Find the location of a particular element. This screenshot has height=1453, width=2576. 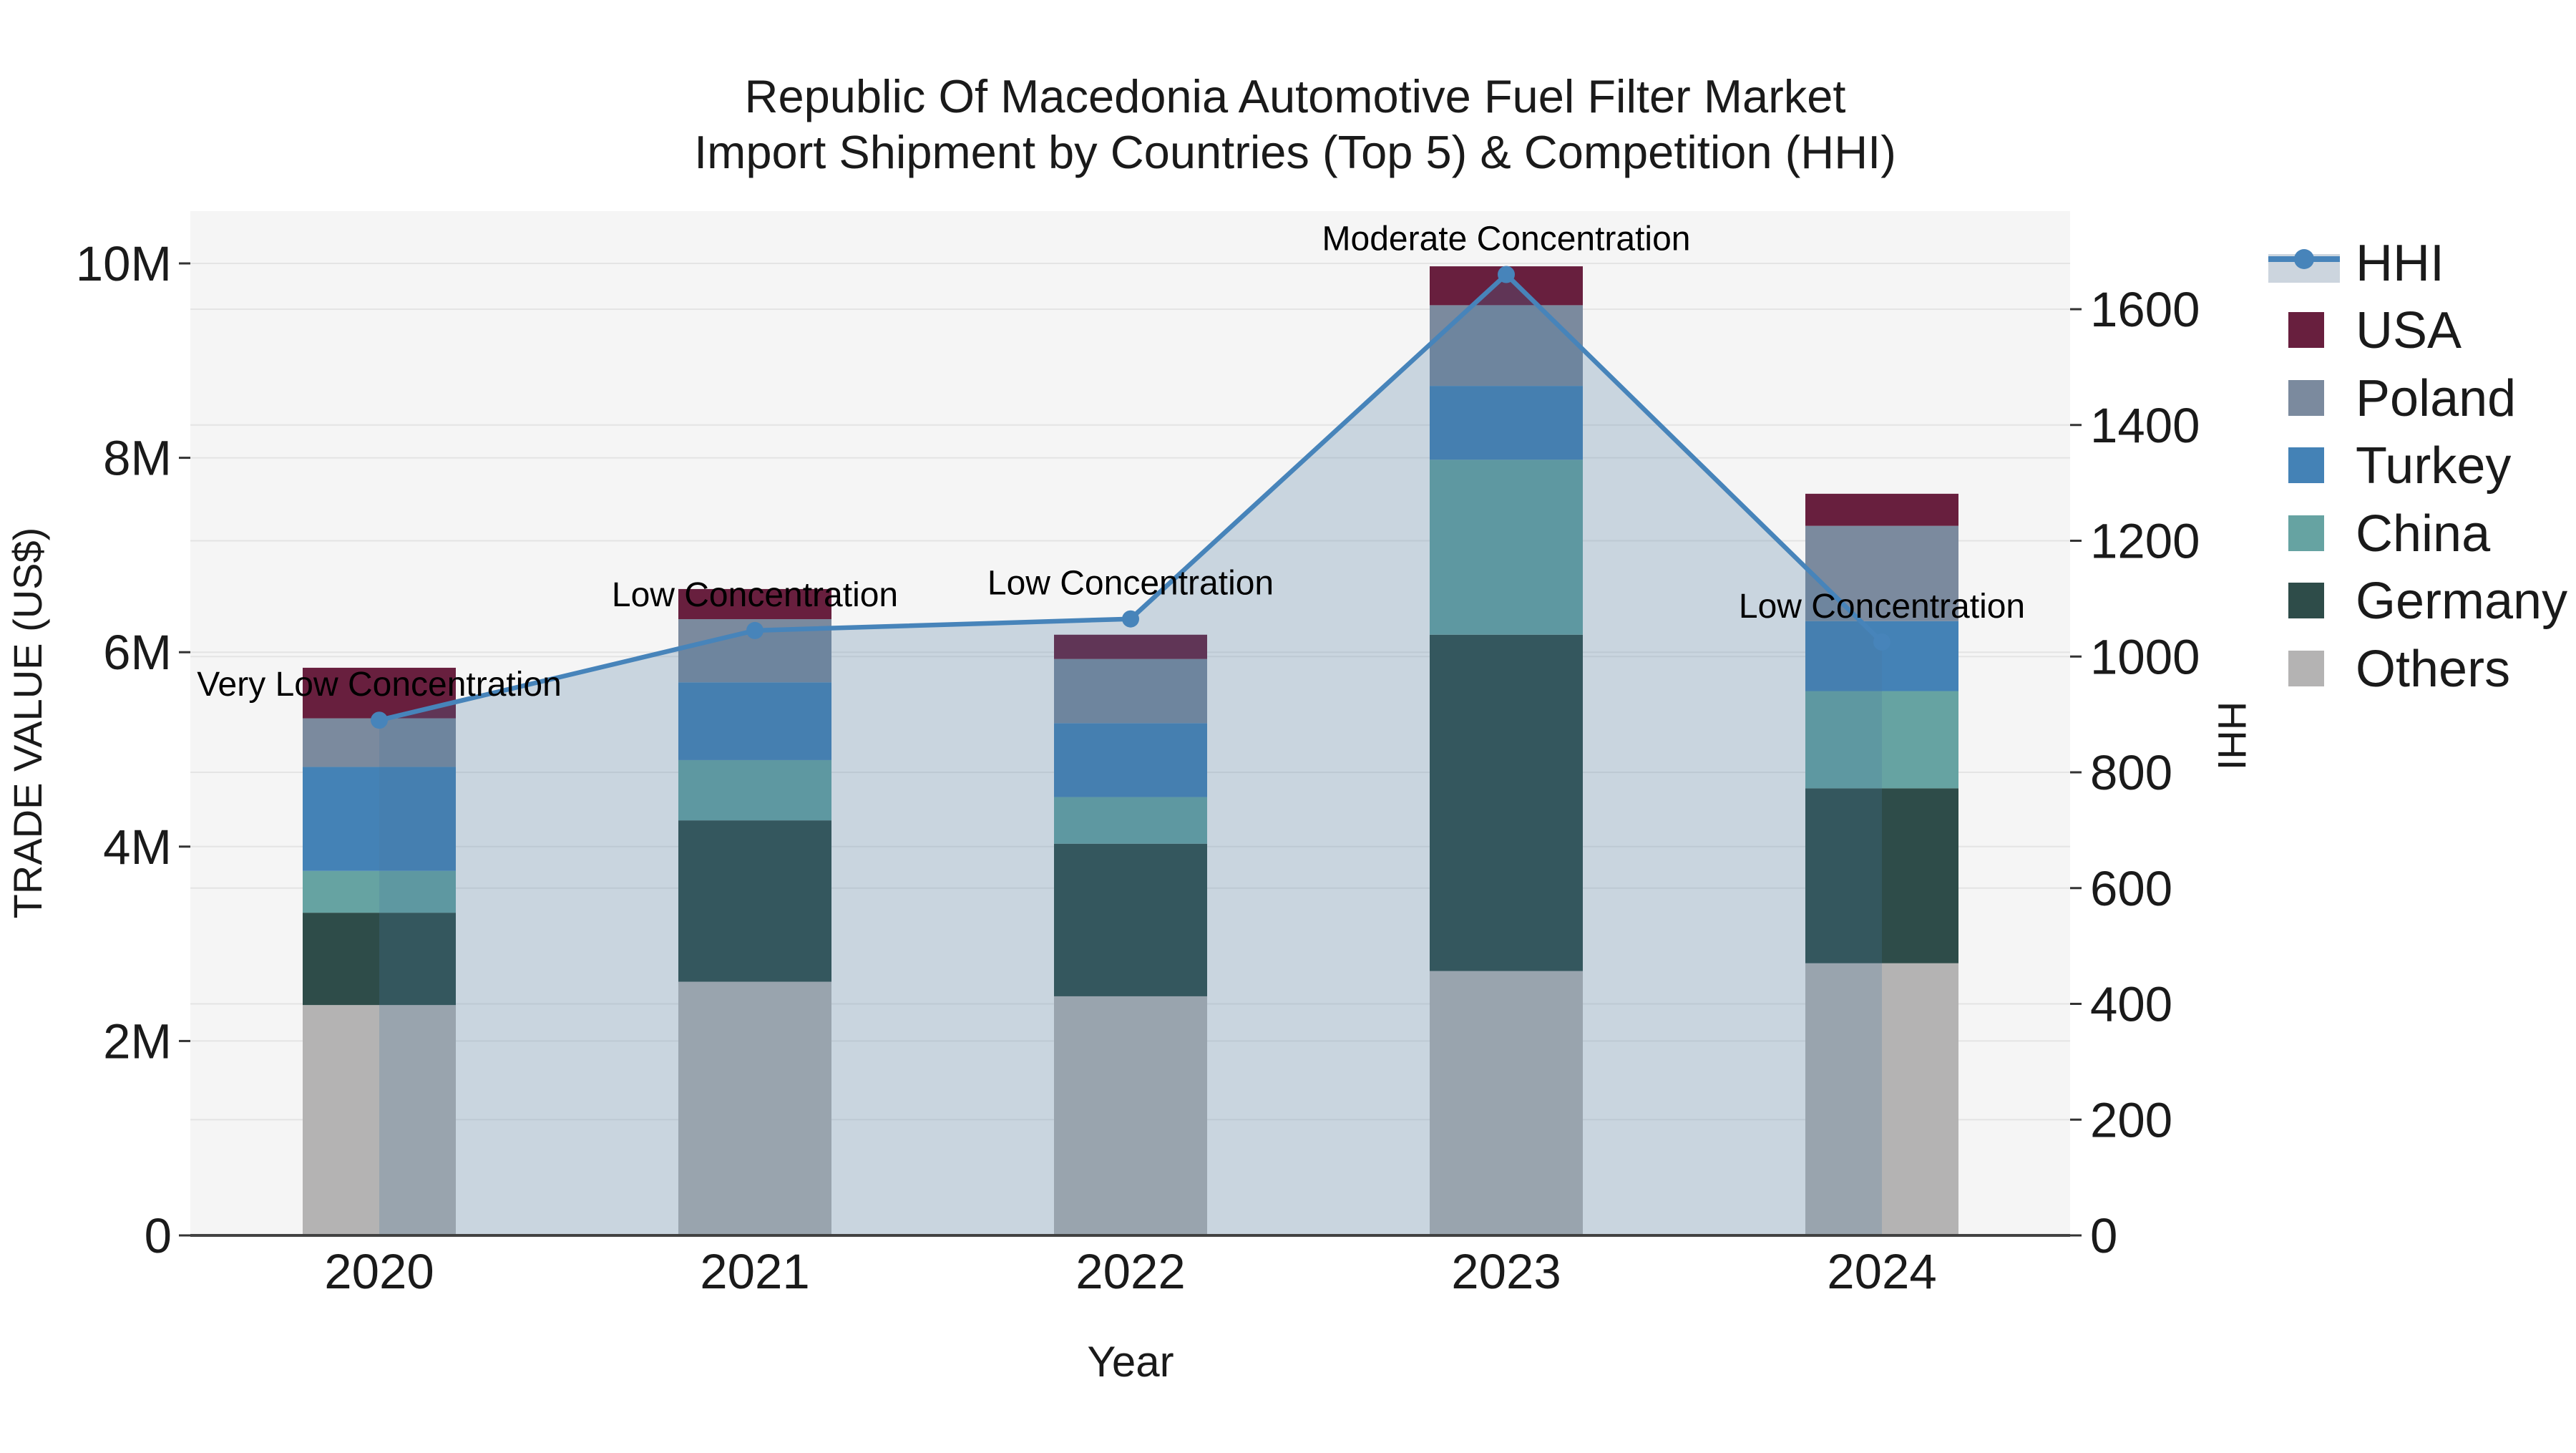

x-tick-label-2023: 2023 is located at coordinates (1506, 1271).